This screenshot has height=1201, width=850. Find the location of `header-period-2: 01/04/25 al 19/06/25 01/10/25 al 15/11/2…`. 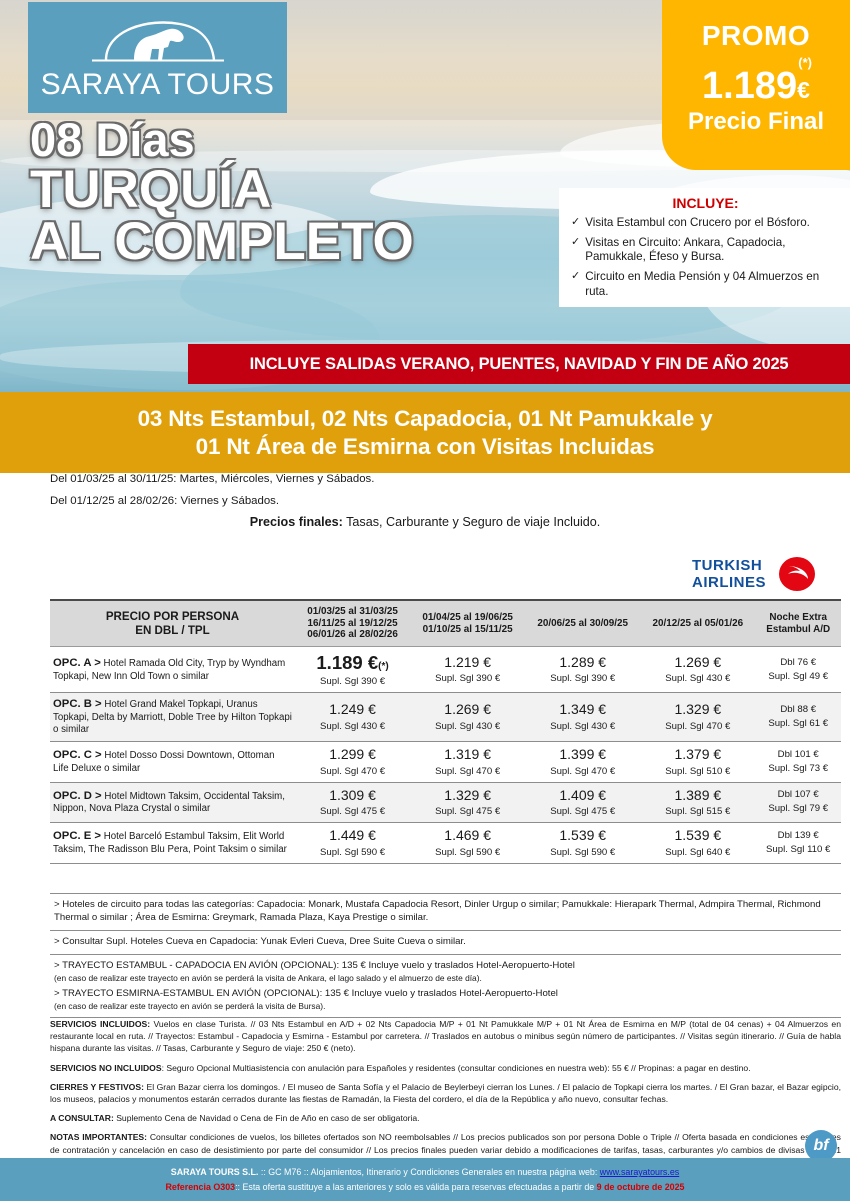

header-period-2: 01/04/25 al 19/06/25 01/10/25 al 15/11/2… is located at coordinates (468, 623).